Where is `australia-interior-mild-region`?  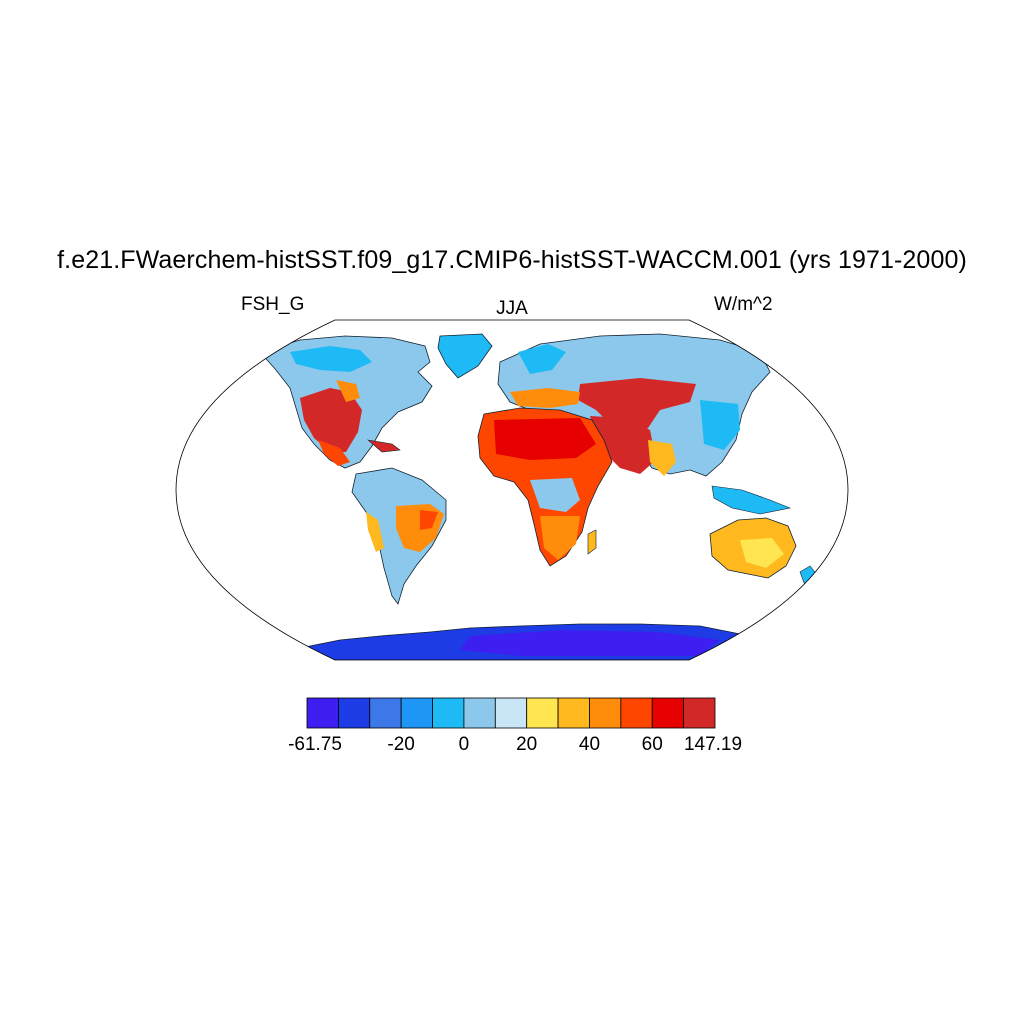
australia-interior-mild-region is located at coordinates (762, 553).